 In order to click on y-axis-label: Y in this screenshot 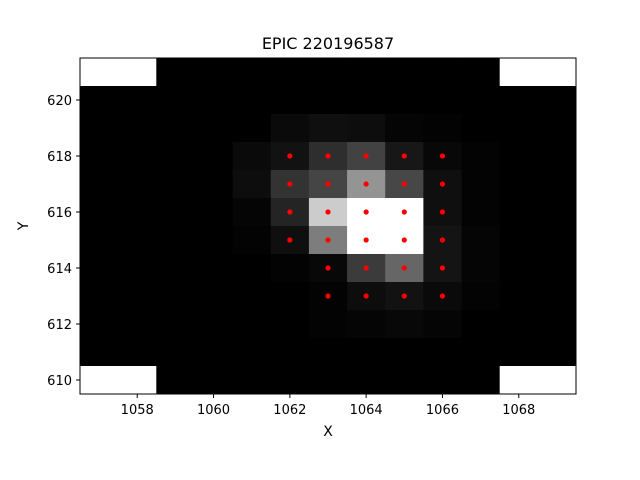, I will do `click(24, 226)`.